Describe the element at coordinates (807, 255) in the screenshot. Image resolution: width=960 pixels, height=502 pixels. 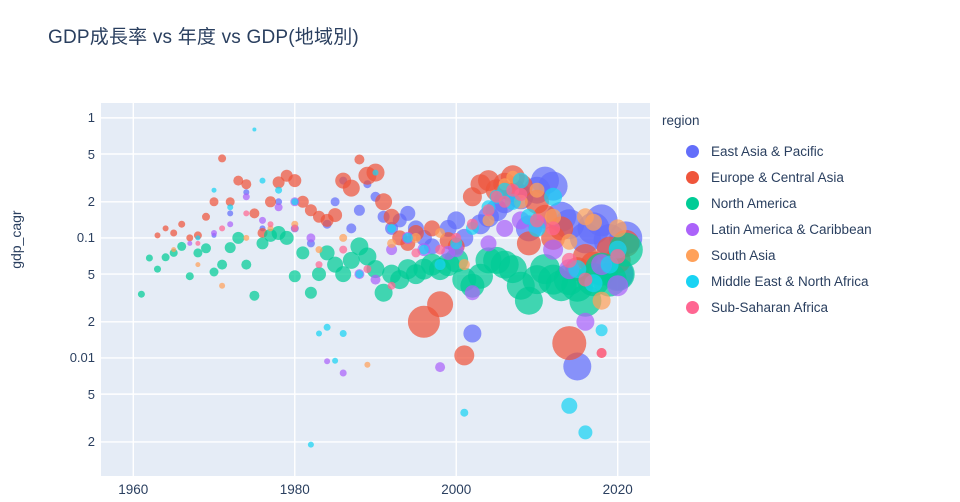
I see `legend-item-south-asia: South Asia` at that location.